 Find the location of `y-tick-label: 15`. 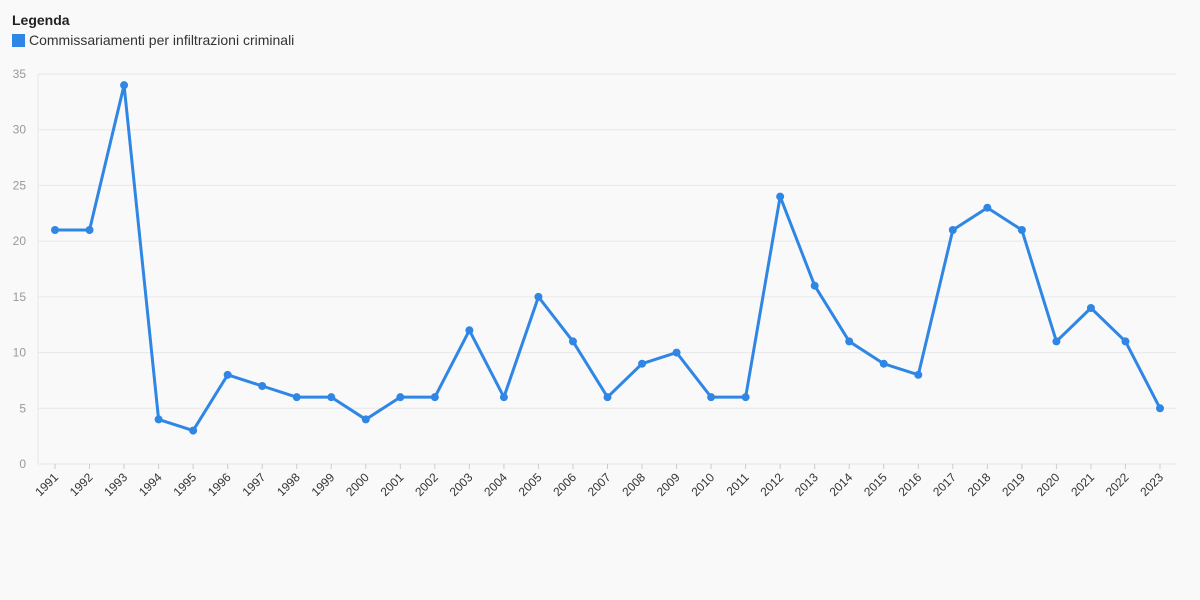

y-tick-label: 15 is located at coordinates (20, 297).